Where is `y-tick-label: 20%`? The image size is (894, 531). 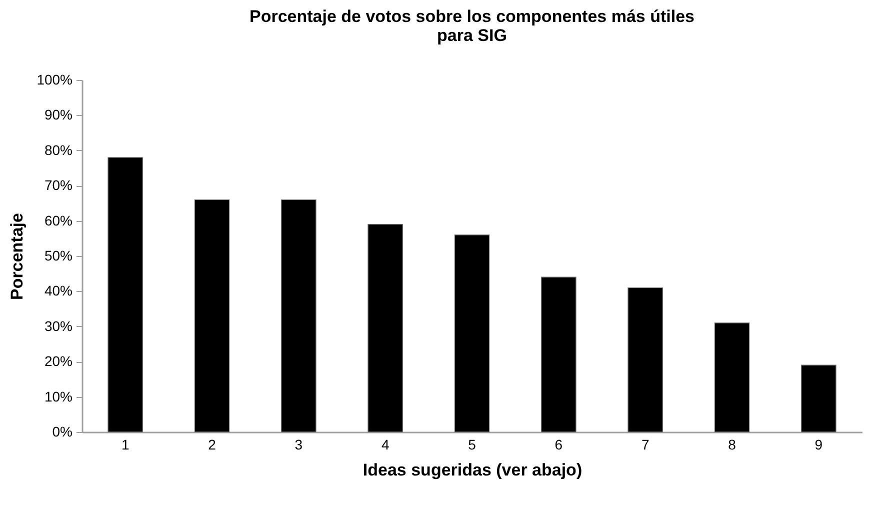 y-tick-label: 20% is located at coordinates (58, 361).